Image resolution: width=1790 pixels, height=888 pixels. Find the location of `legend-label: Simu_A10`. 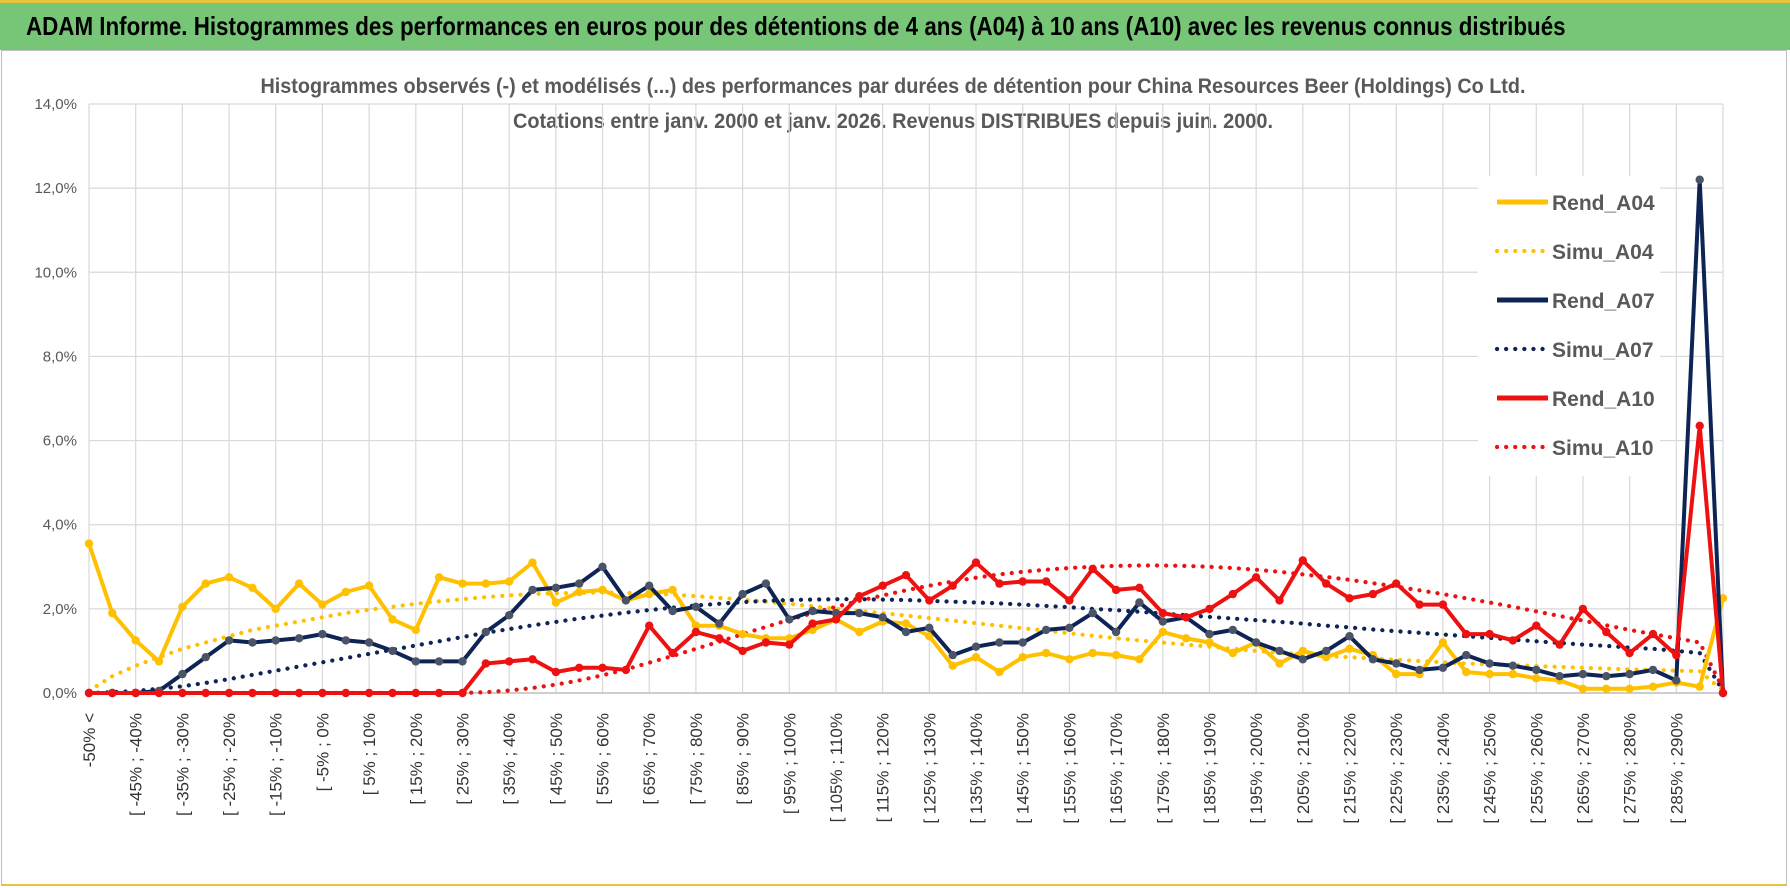

legend-label: Simu_A10 is located at coordinates (1603, 448).